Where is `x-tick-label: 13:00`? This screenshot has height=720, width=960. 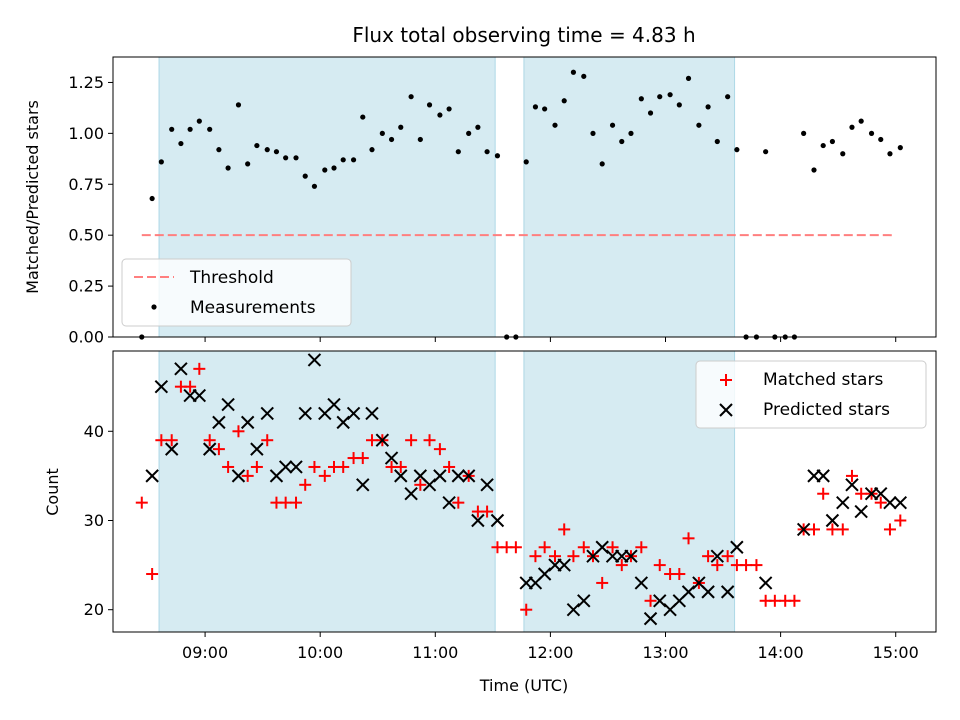
x-tick-label: 13:00 is located at coordinates (665, 652).